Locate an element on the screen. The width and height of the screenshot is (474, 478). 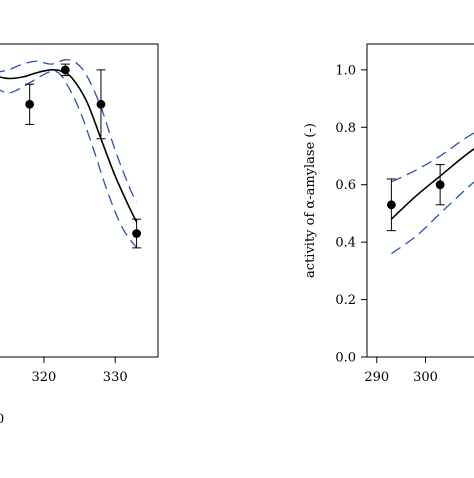
right-chart-y-tick-label: 0.8 is located at coordinates (345, 128).